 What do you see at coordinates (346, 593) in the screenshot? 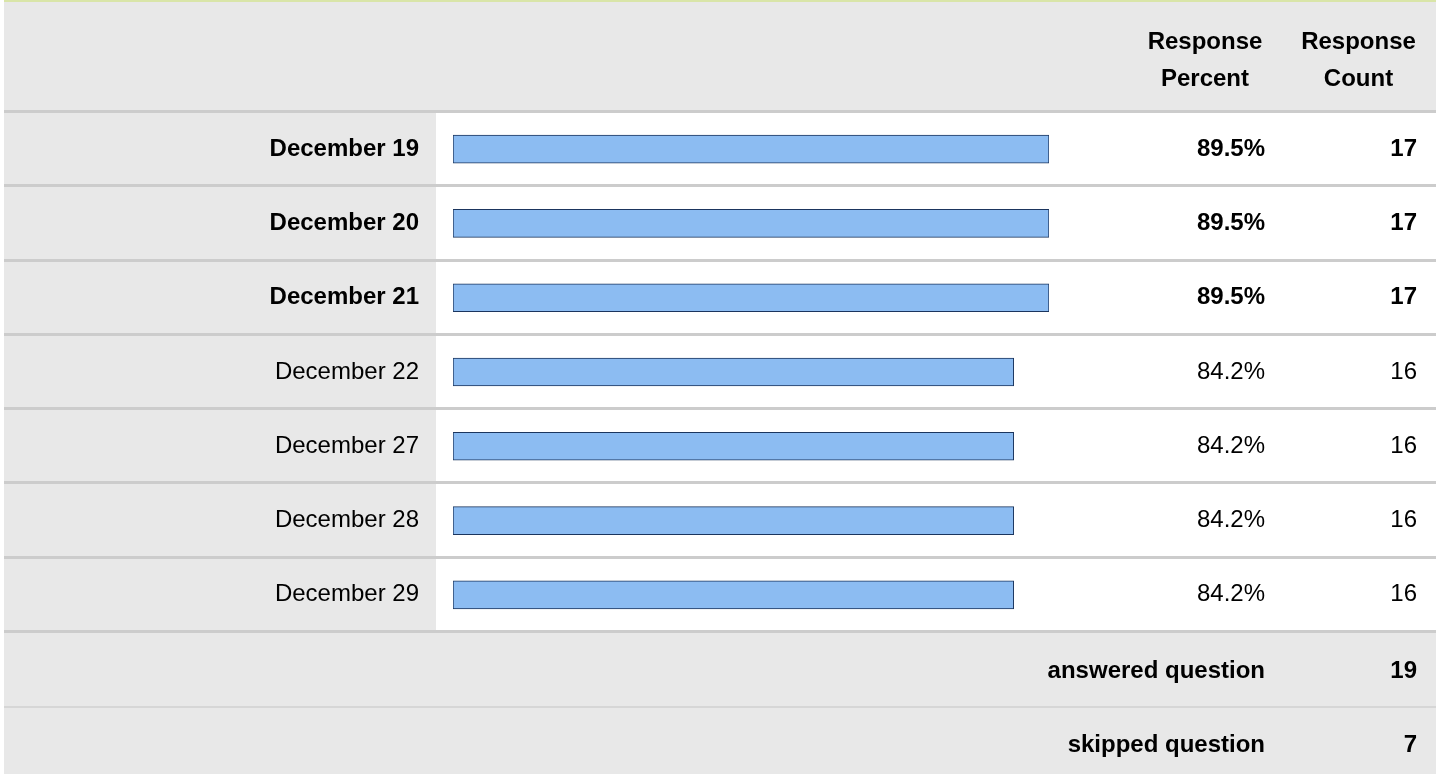
I see `y-tick-label: December 29` at bounding box center [346, 593].